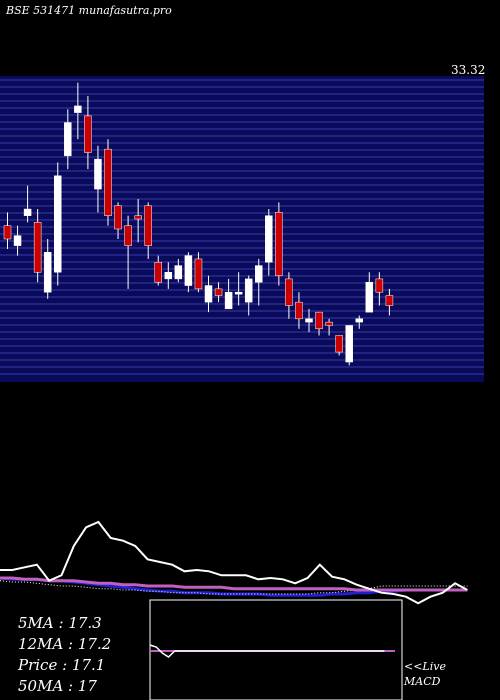  I want to click on macd-live-label: <<Live, so click(425, 666).